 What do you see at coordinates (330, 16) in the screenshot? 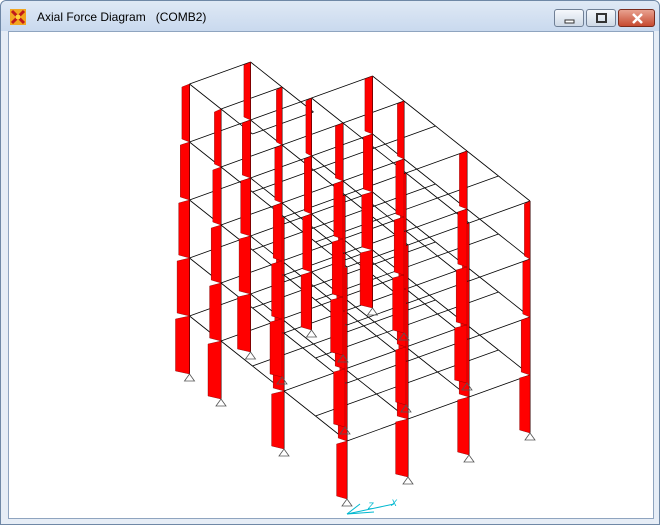
I see `title-bar: Axial Force Diagram (COMB2)` at bounding box center [330, 16].